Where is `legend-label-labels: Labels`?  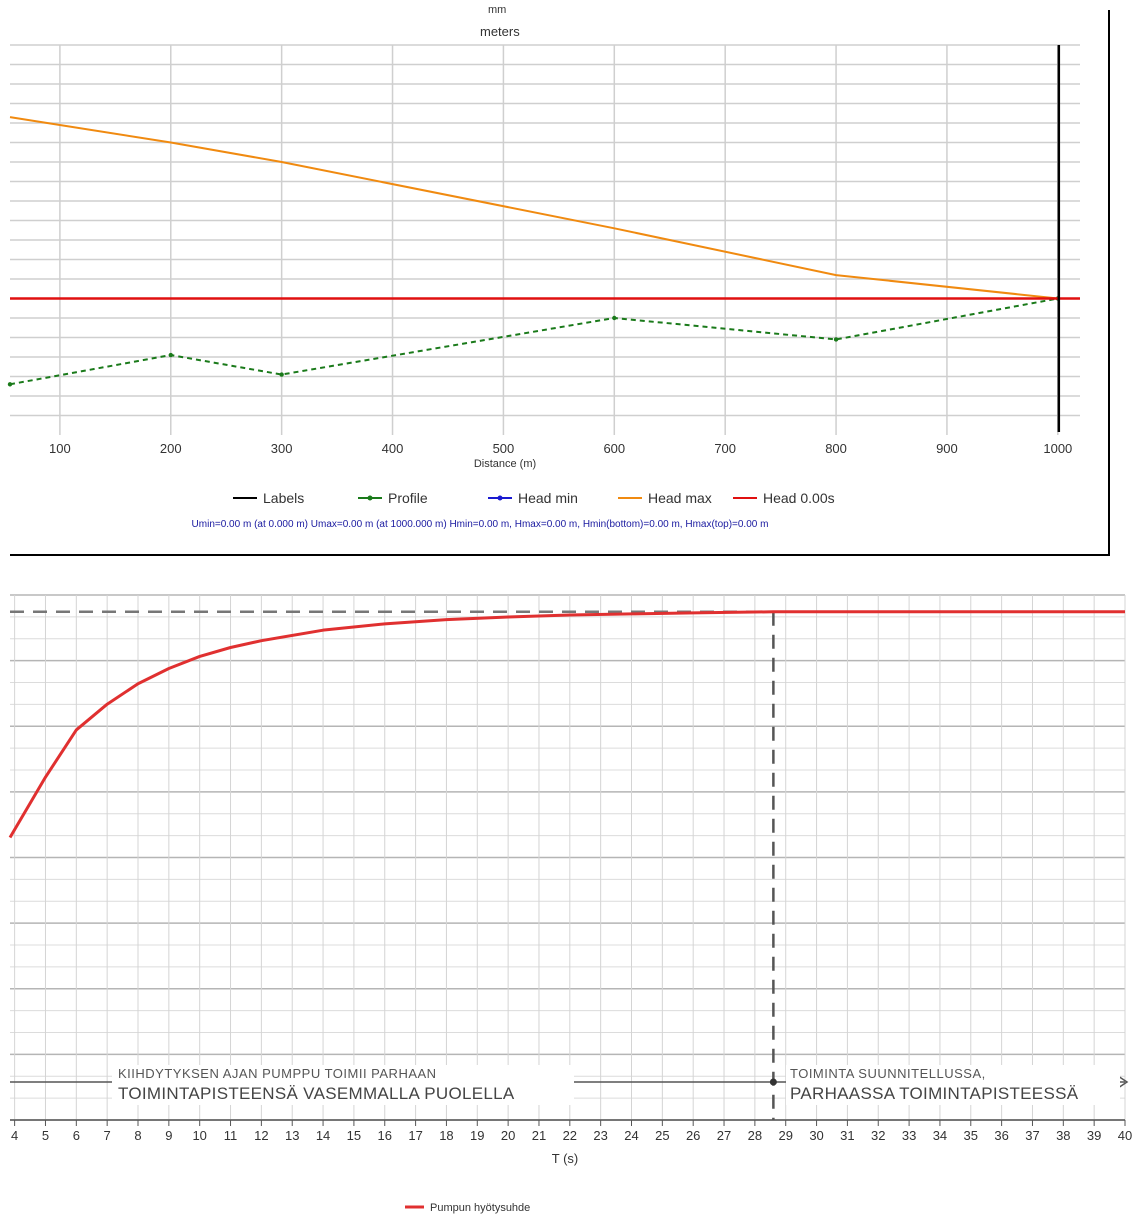
legend-label-labels: Labels is located at coordinates (283, 498).